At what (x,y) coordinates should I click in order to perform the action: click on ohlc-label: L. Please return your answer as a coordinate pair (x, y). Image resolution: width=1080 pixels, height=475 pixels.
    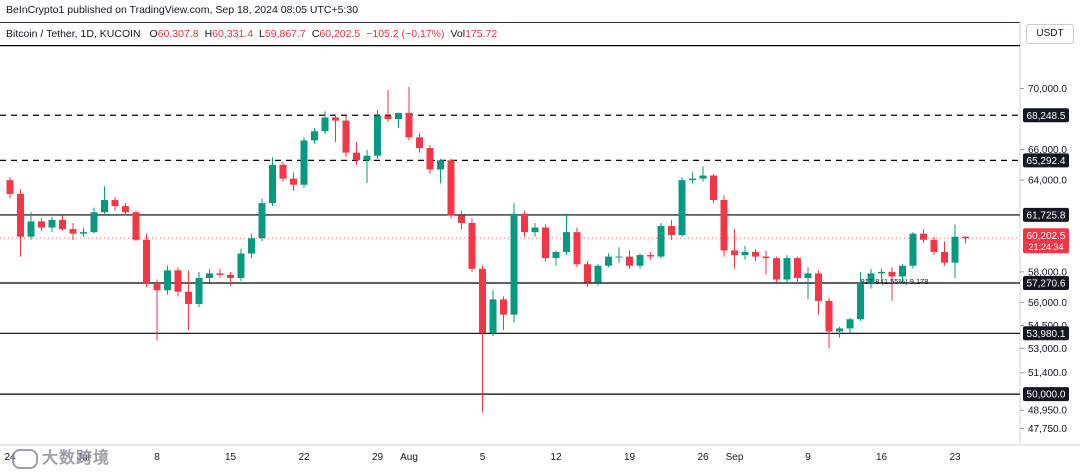
    Looking at the image, I should click on (262, 34).